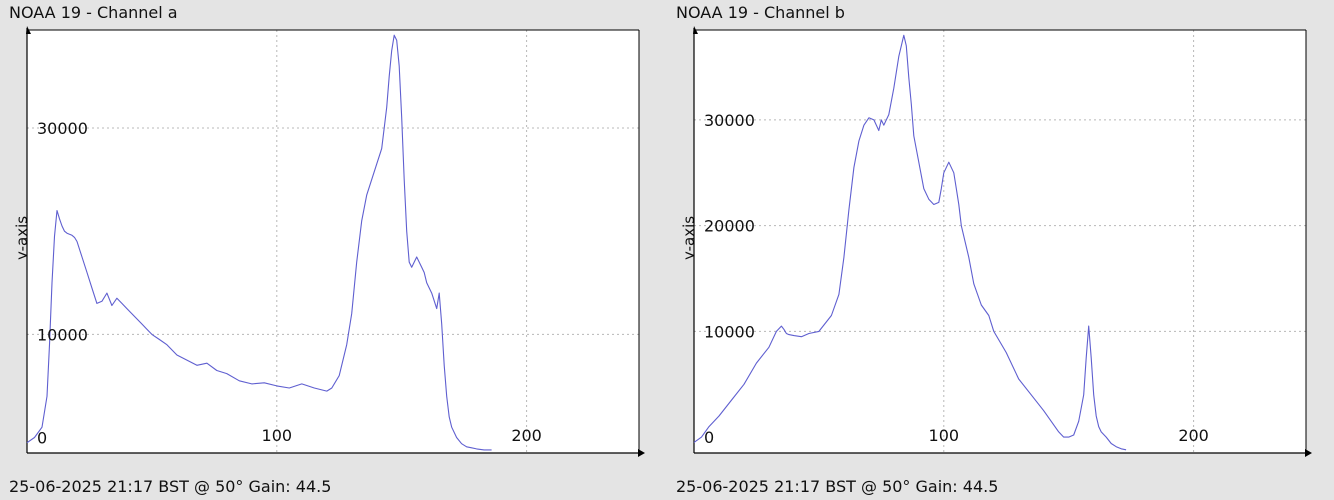  Describe the element at coordinates (760, 12) in the screenshot. I see `chart-title: NOAA 19 - Channel b` at that location.